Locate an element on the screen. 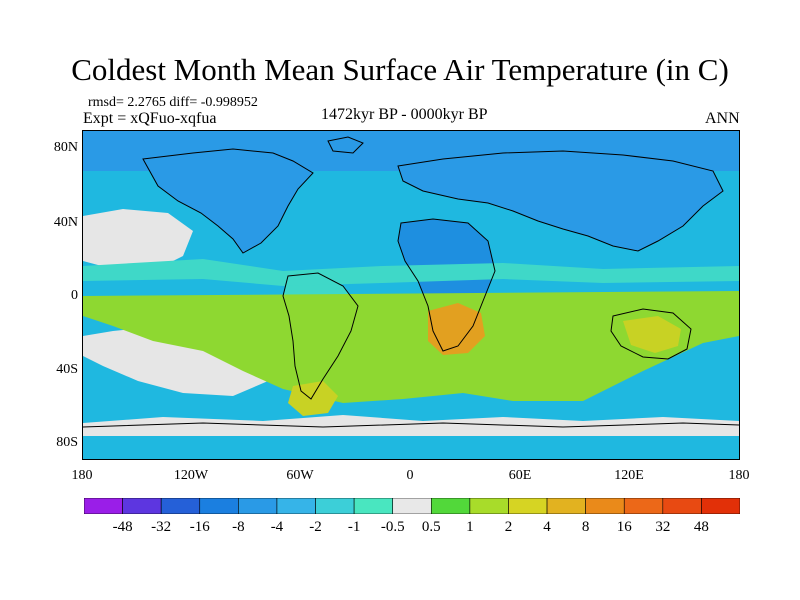 This screenshot has height=600, width=800. colorbar-label: -2 is located at coordinates (315, 527).